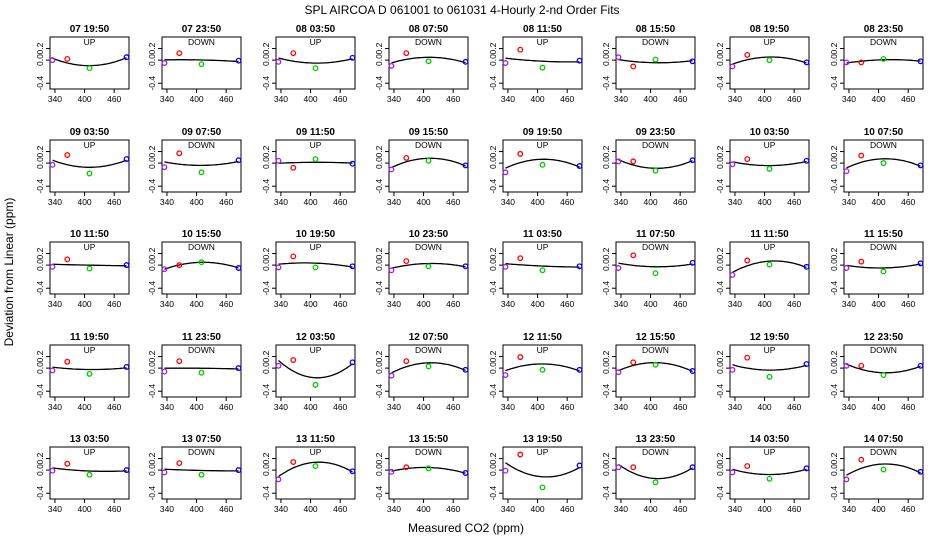 This screenshot has width=936, height=540. I want to click on panel-title: 09 15:50, so click(429, 132).